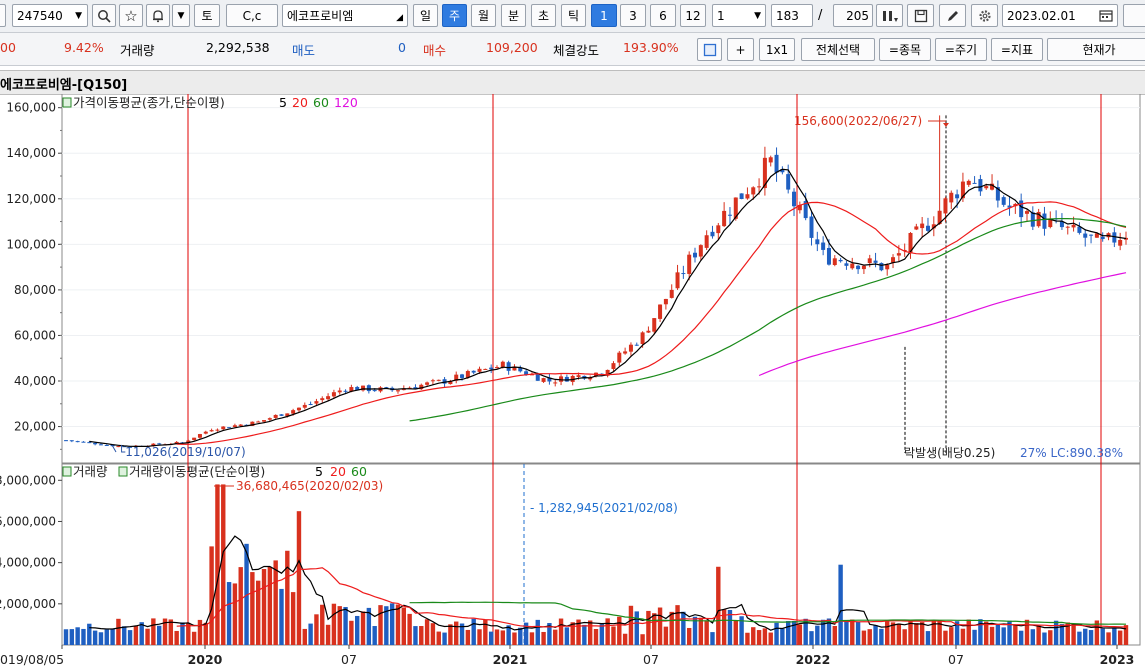 This screenshot has height=671, width=1145. I want to click on multiplier-tab-12: 12, so click(693, 15).